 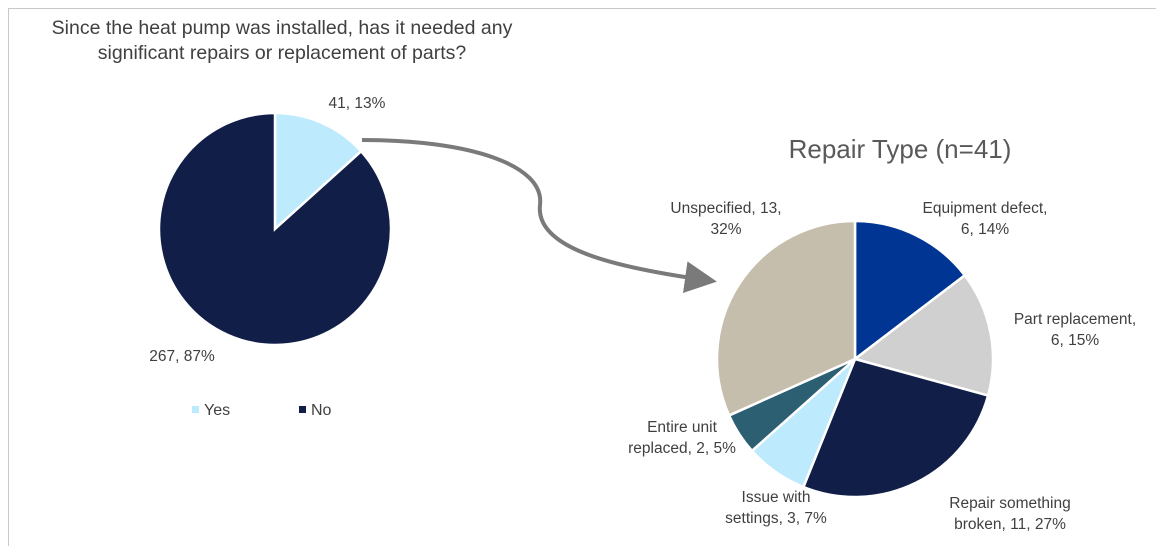 I want to click on legend-swatch-no, so click(x=302, y=409).